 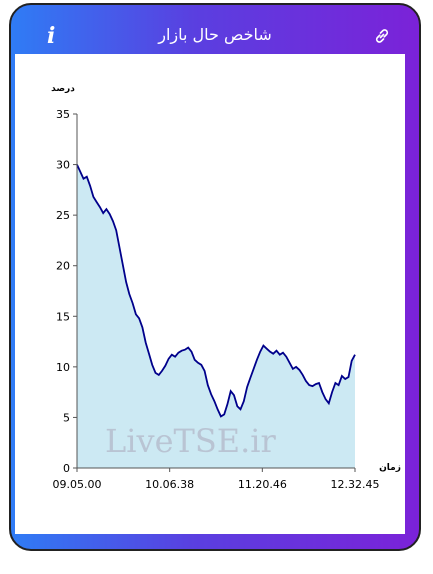 What do you see at coordinates (390, 468) in the screenshot?
I see `x-axis-label: زمان` at bounding box center [390, 468].